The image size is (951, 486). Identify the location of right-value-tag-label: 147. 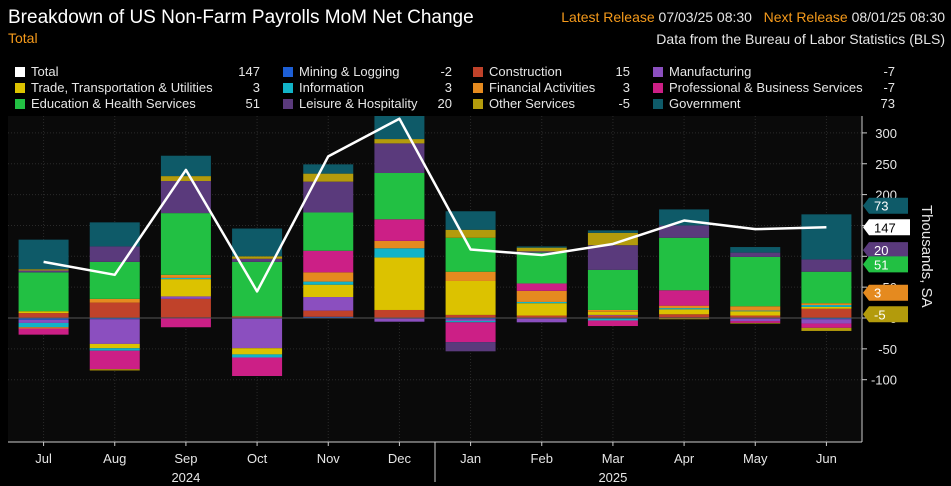
(885, 227).